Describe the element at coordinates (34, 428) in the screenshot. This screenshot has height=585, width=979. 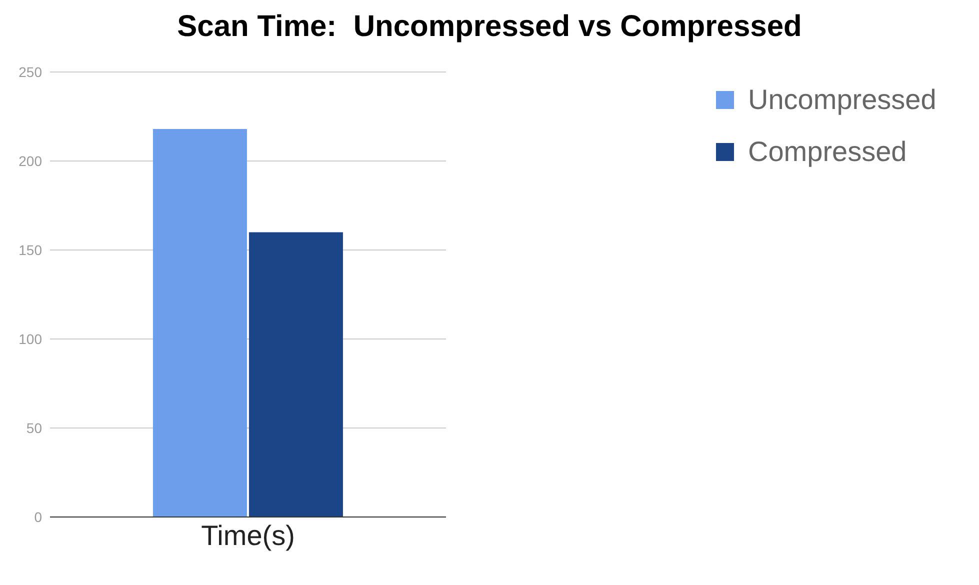
I see `y-tick-label: 50` at that location.